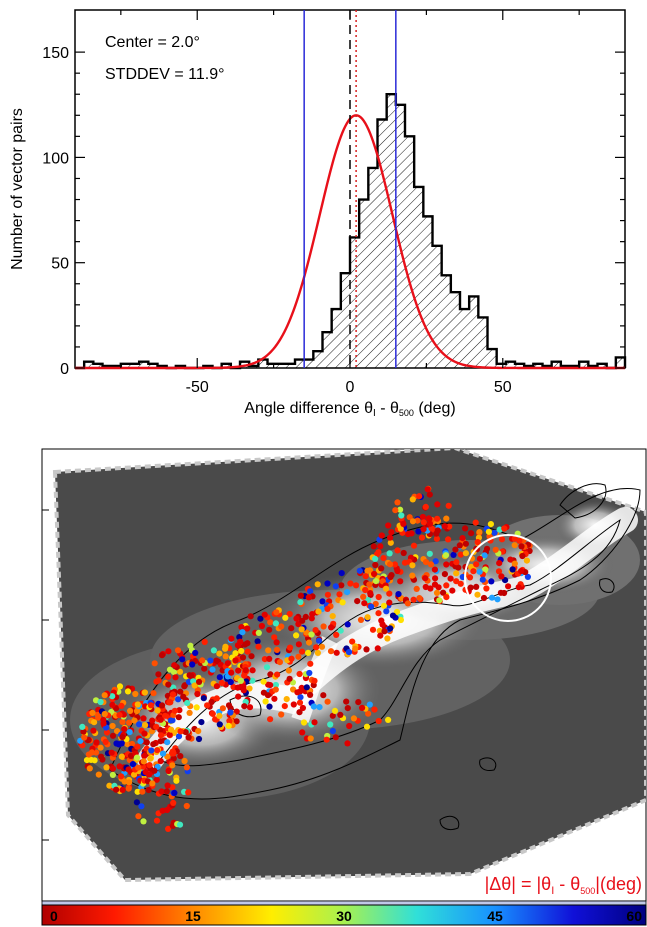 This screenshot has width=647, height=927. I want to click on colorbar-tick-label: 15, so click(193, 916).